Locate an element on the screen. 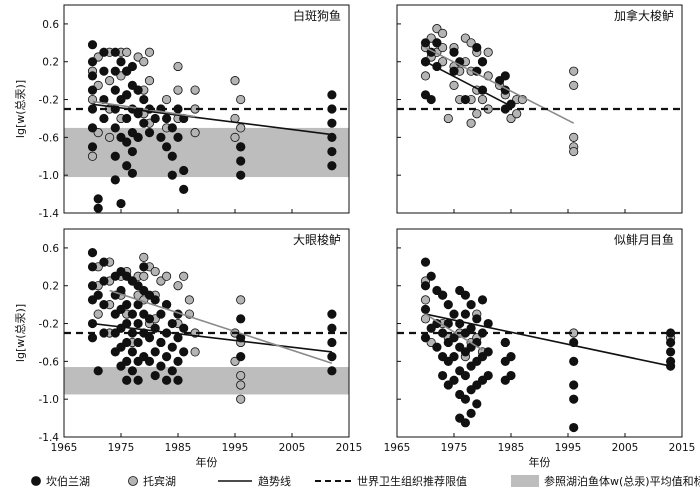 This screenshot has width=700, height=492. legend-label: 趋势线 is located at coordinates (274, 481).